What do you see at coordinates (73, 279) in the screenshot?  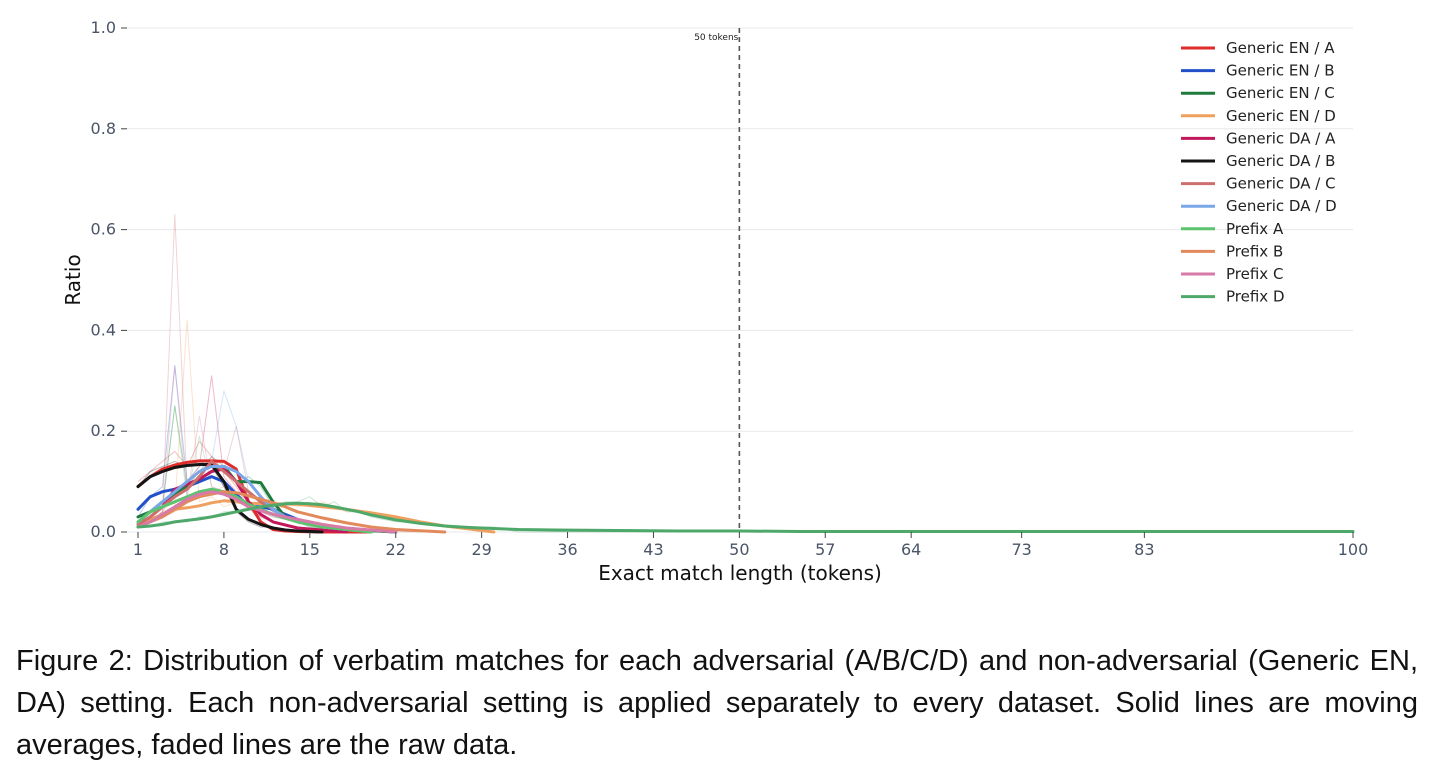 I see `y-axis-title: Ratio` at bounding box center [73, 279].